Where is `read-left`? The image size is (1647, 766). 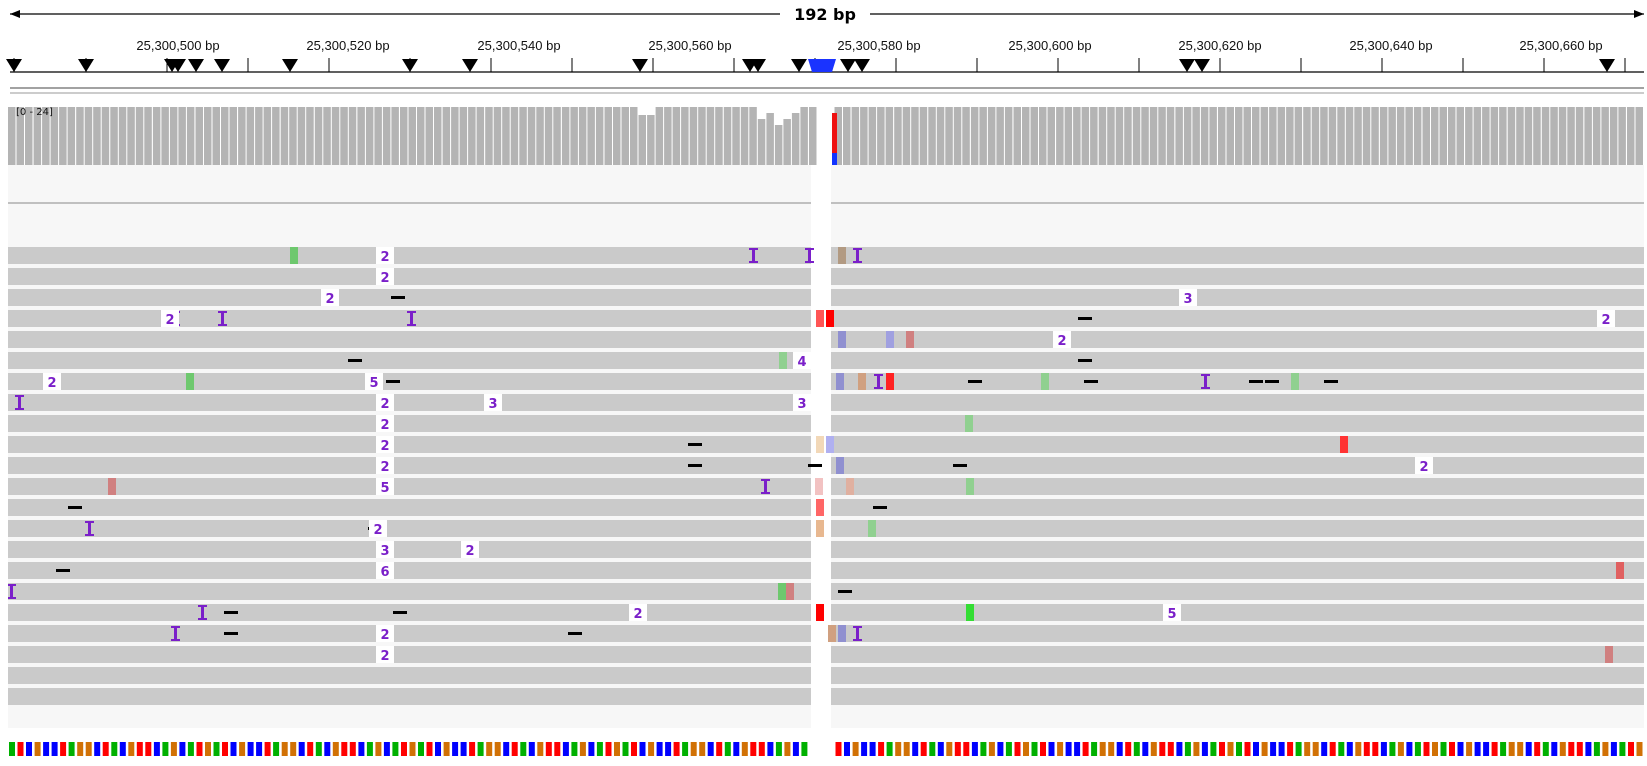 read-left is located at coordinates (409, 633).